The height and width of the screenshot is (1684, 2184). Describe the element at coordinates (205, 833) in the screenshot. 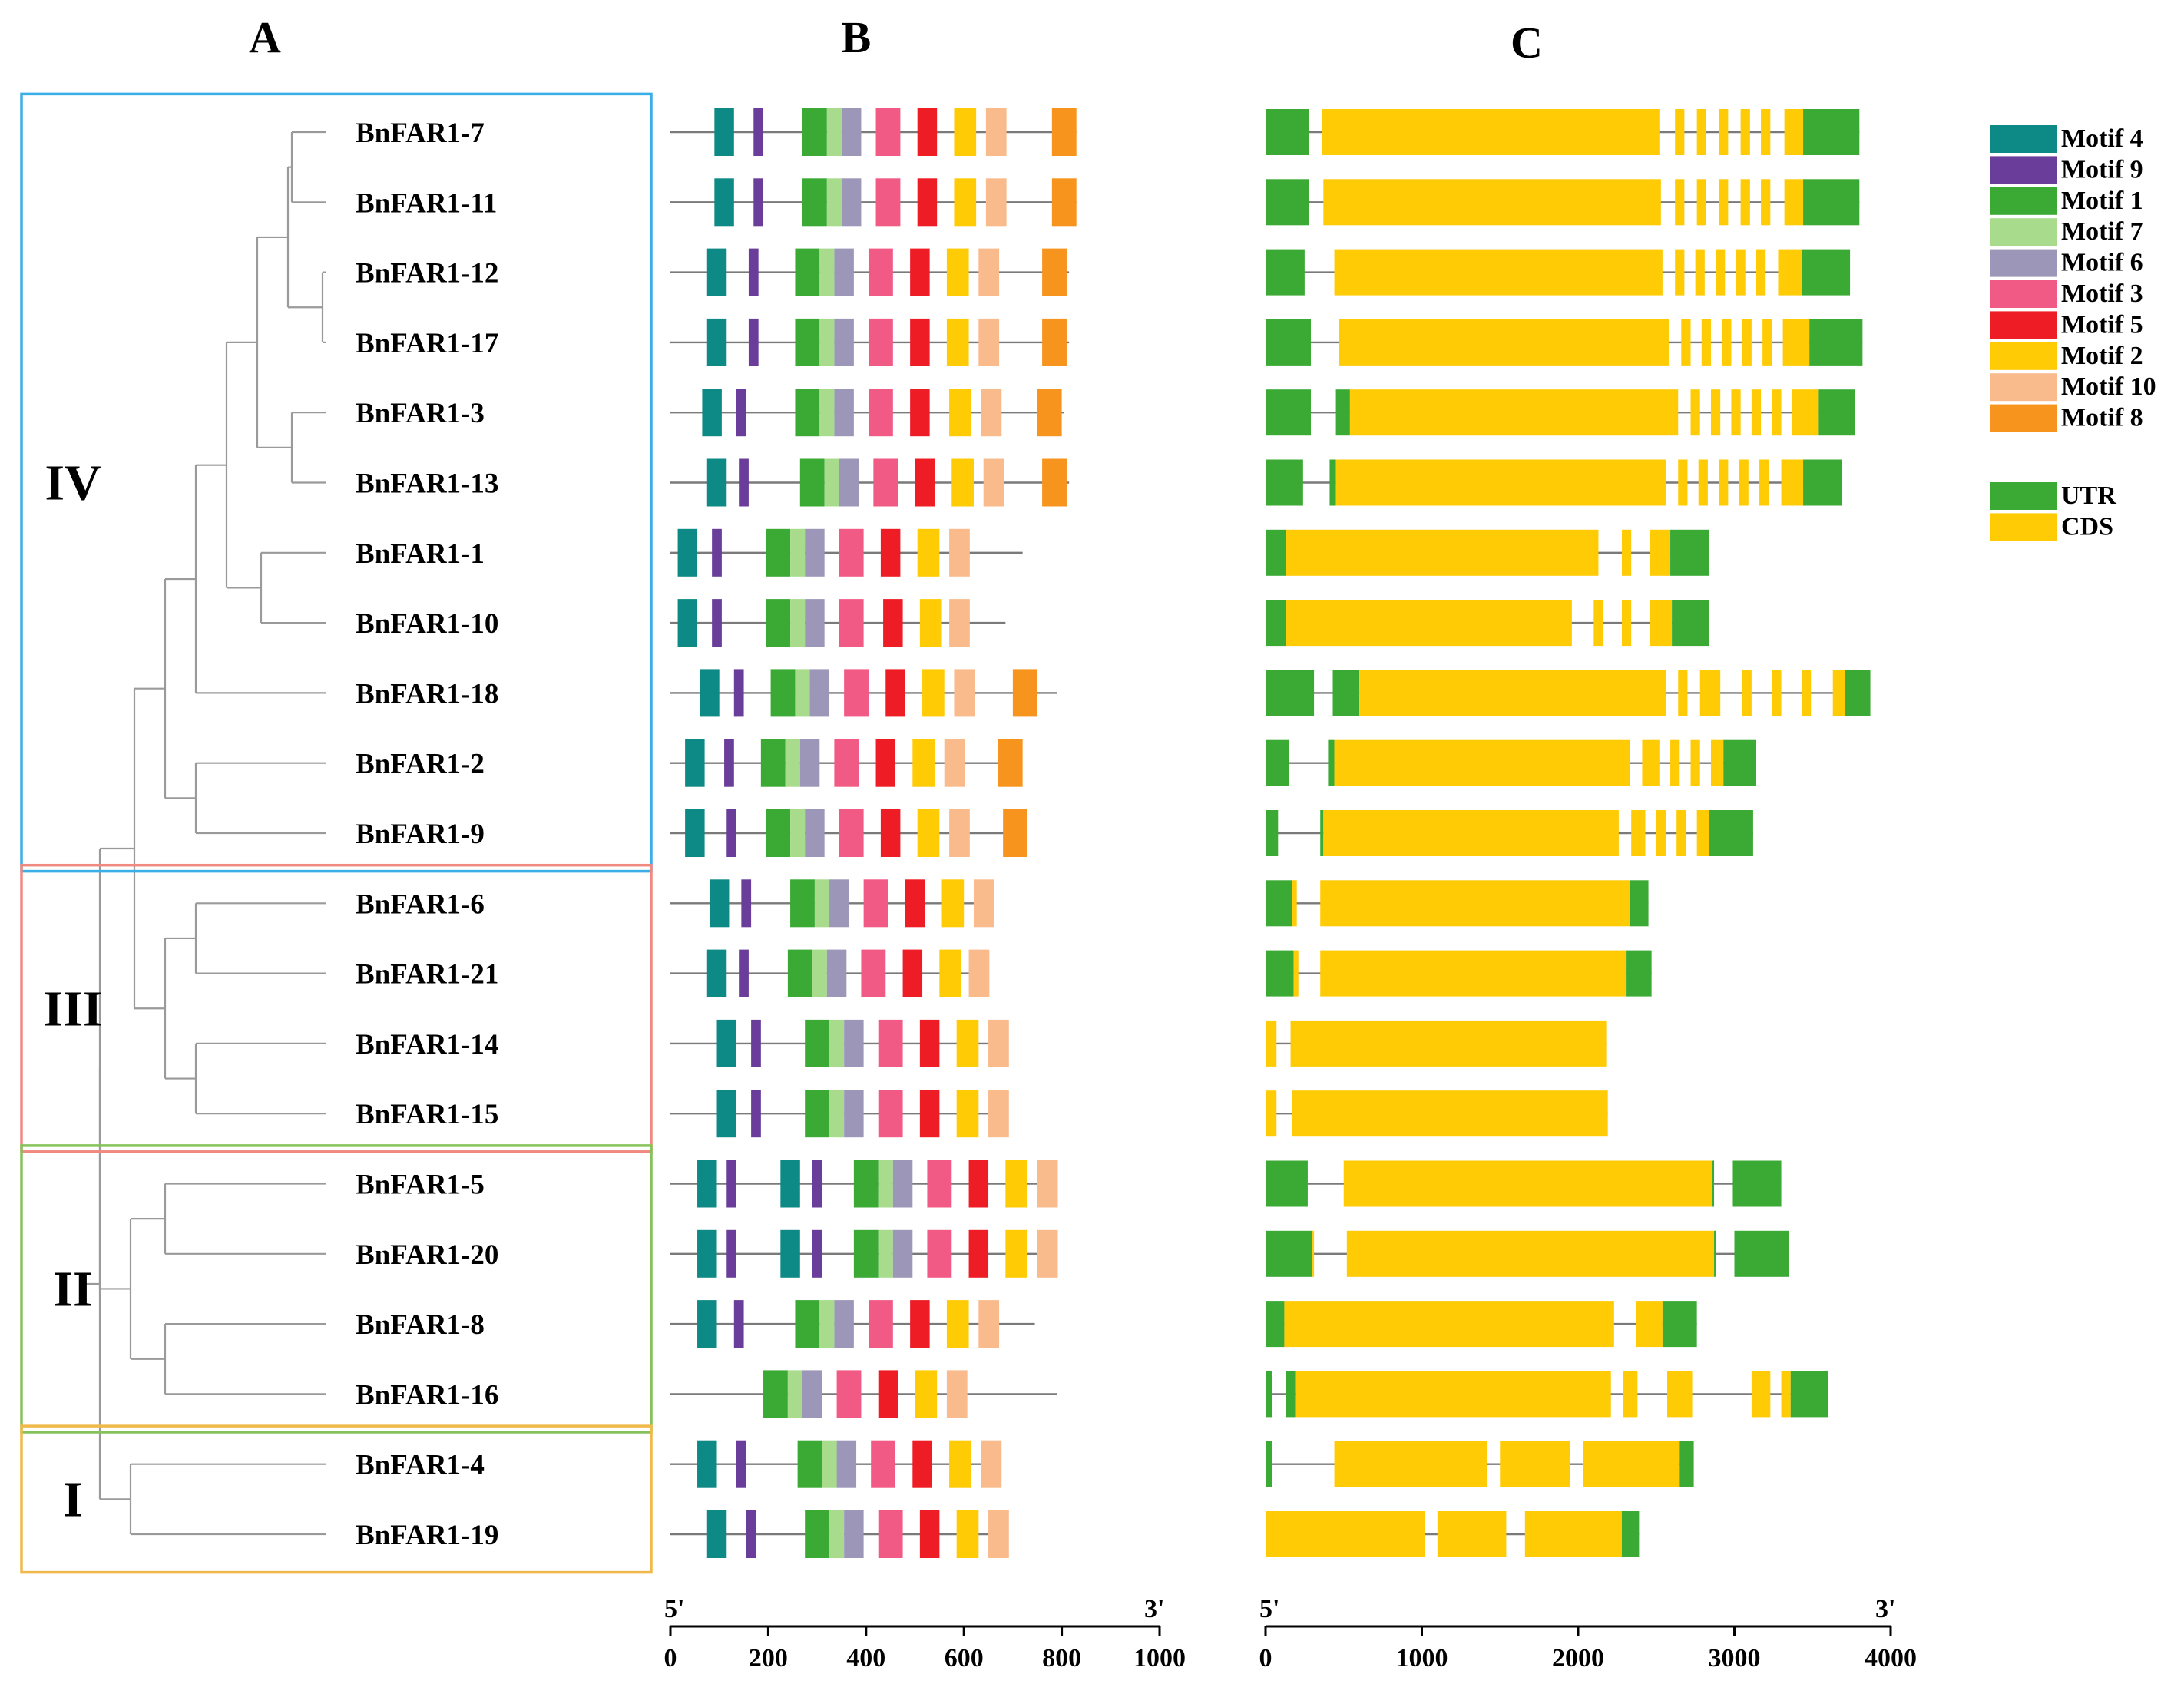

I see `phylogenetic-tree` at that location.